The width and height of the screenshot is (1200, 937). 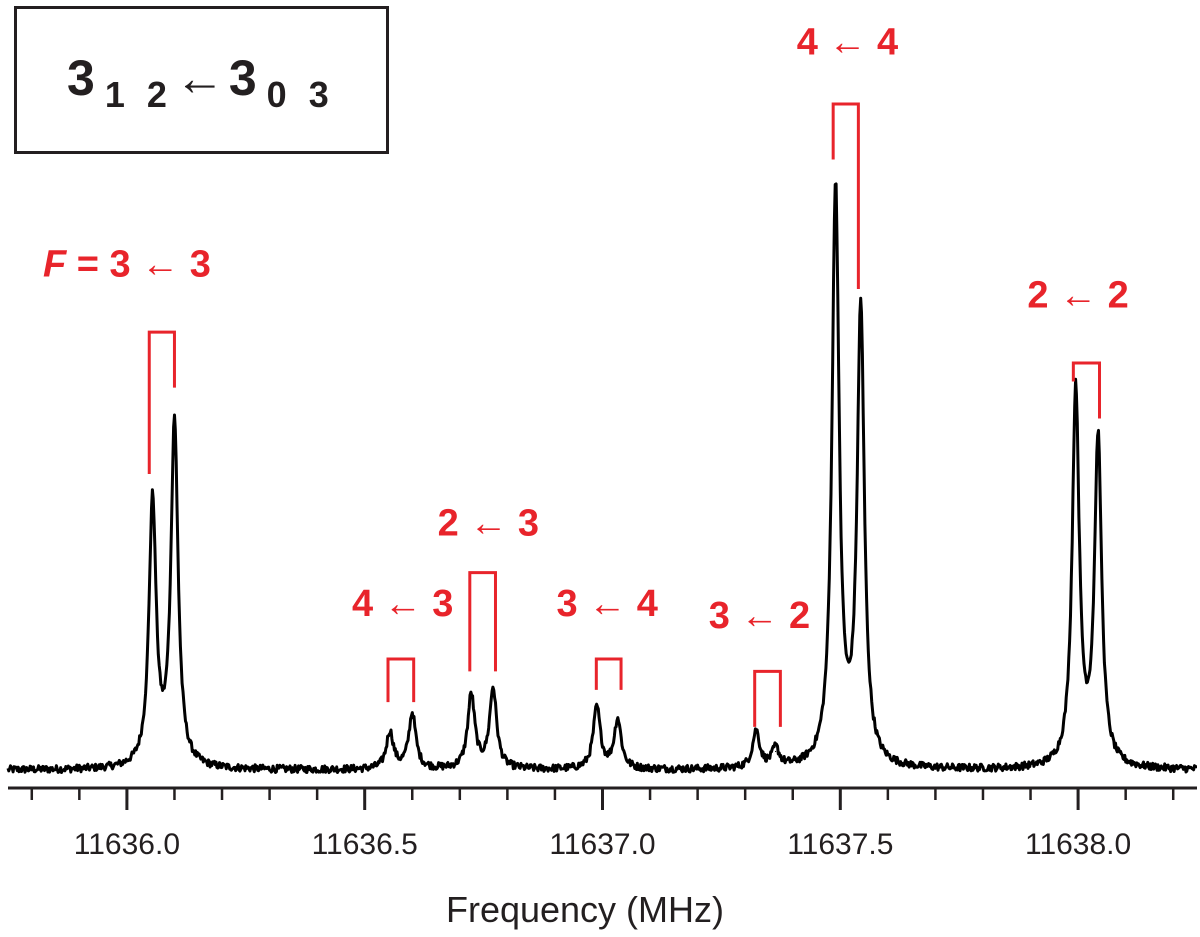 What do you see at coordinates (759, 661) in the screenshot?
I see `annotation-5: 3 ← 2` at bounding box center [759, 661].